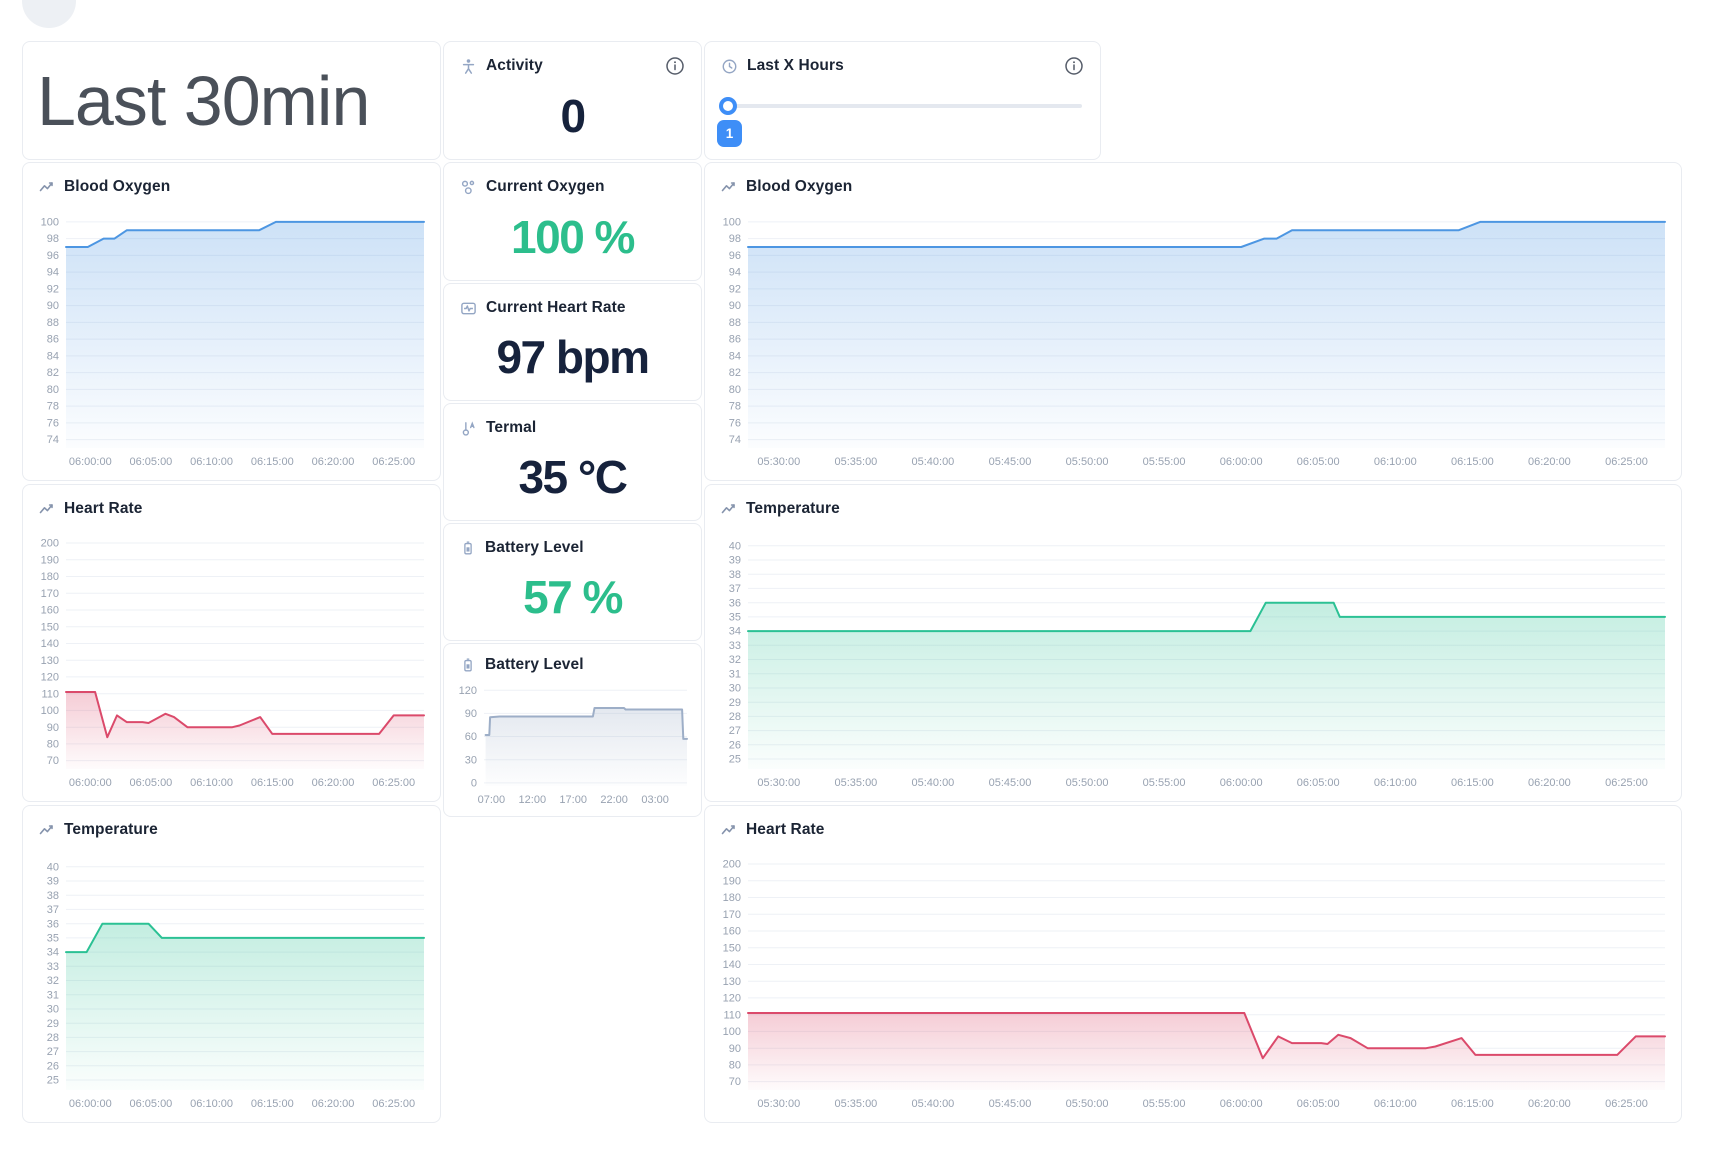 This screenshot has width=1712, height=1168. What do you see at coordinates (902, 106) in the screenshot?
I see `slider-track` at bounding box center [902, 106].